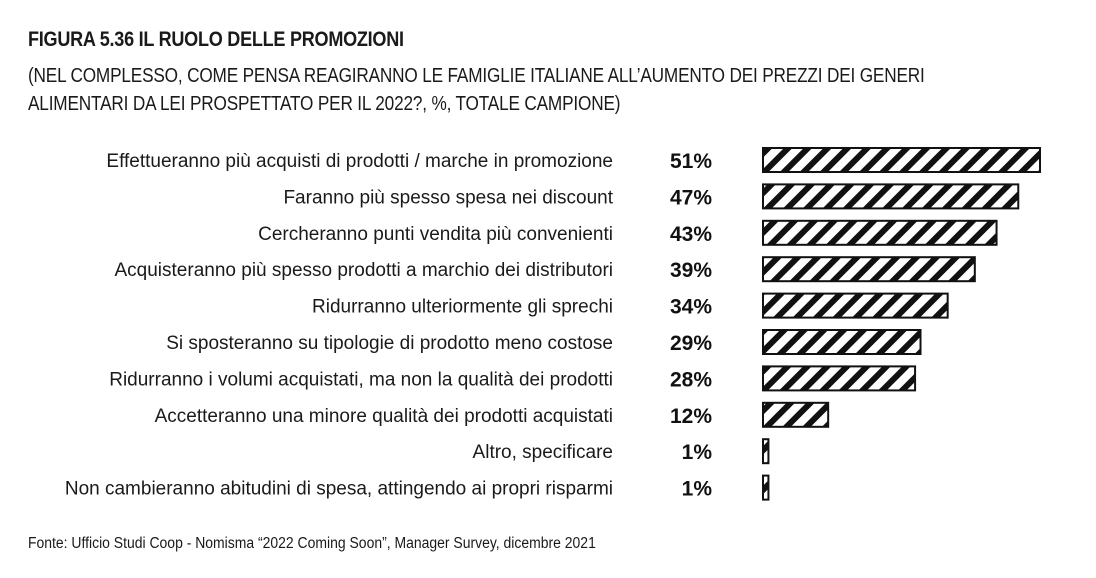 The image size is (1096, 578). What do you see at coordinates (691, 197) in the screenshot?
I see `value-label: 47%` at bounding box center [691, 197].